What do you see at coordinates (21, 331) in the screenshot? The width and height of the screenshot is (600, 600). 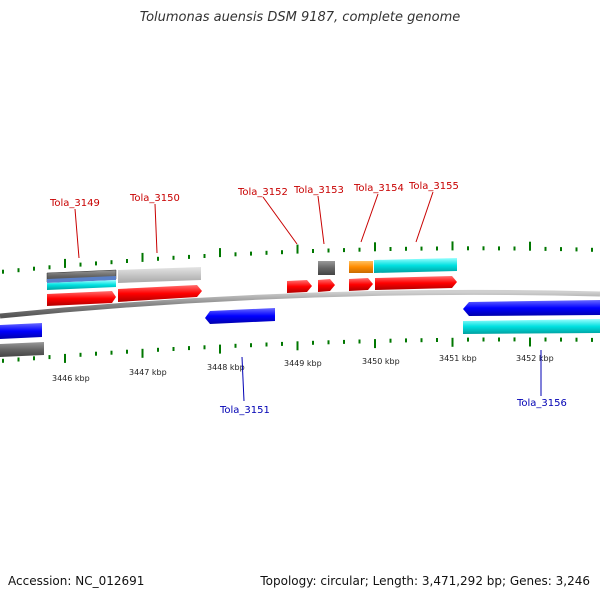 I see `cds-left-reverse` at bounding box center [21, 331].